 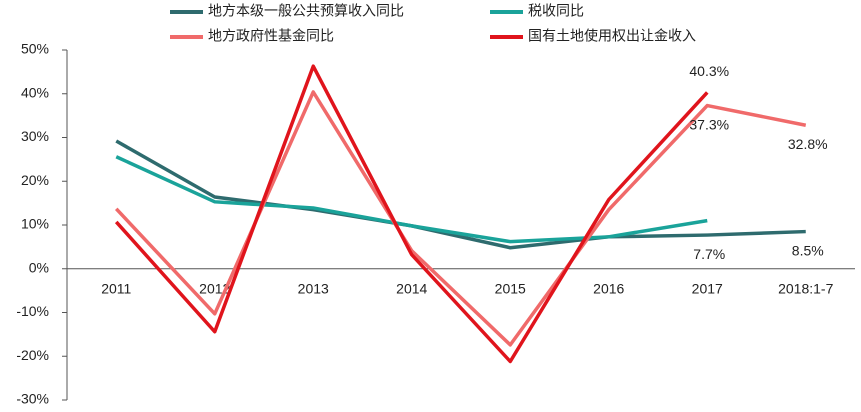 What do you see at coordinates (35, 92) in the screenshot?
I see `y-tick-label: 40%` at bounding box center [35, 92].